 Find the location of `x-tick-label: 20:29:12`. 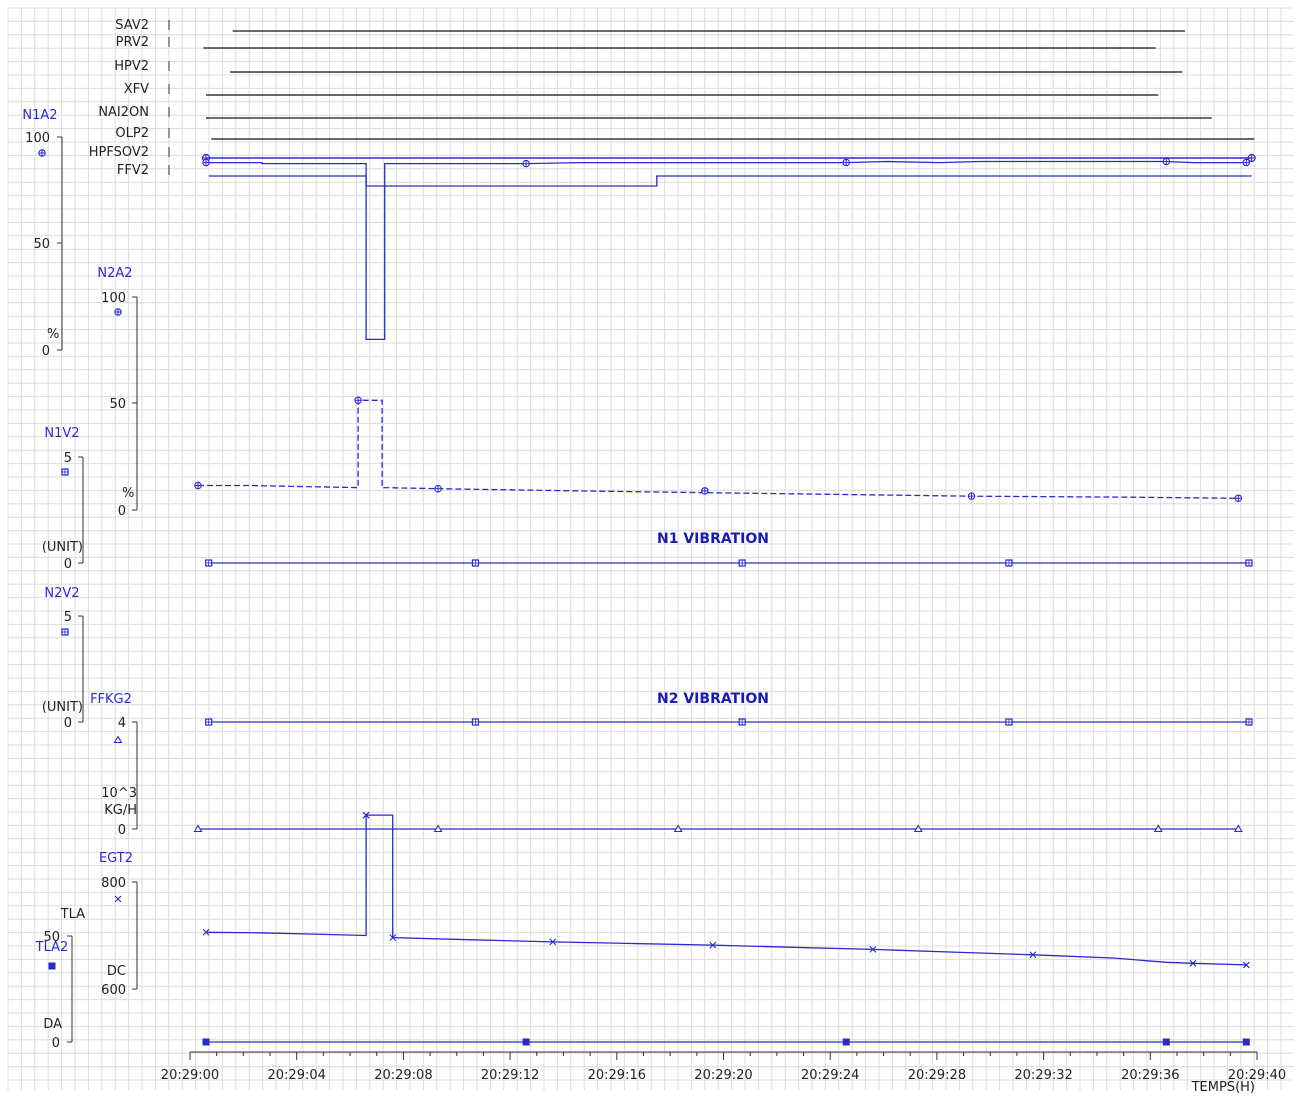

x-tick-label: 20:29:12 is located at coordinates (510, 1075).